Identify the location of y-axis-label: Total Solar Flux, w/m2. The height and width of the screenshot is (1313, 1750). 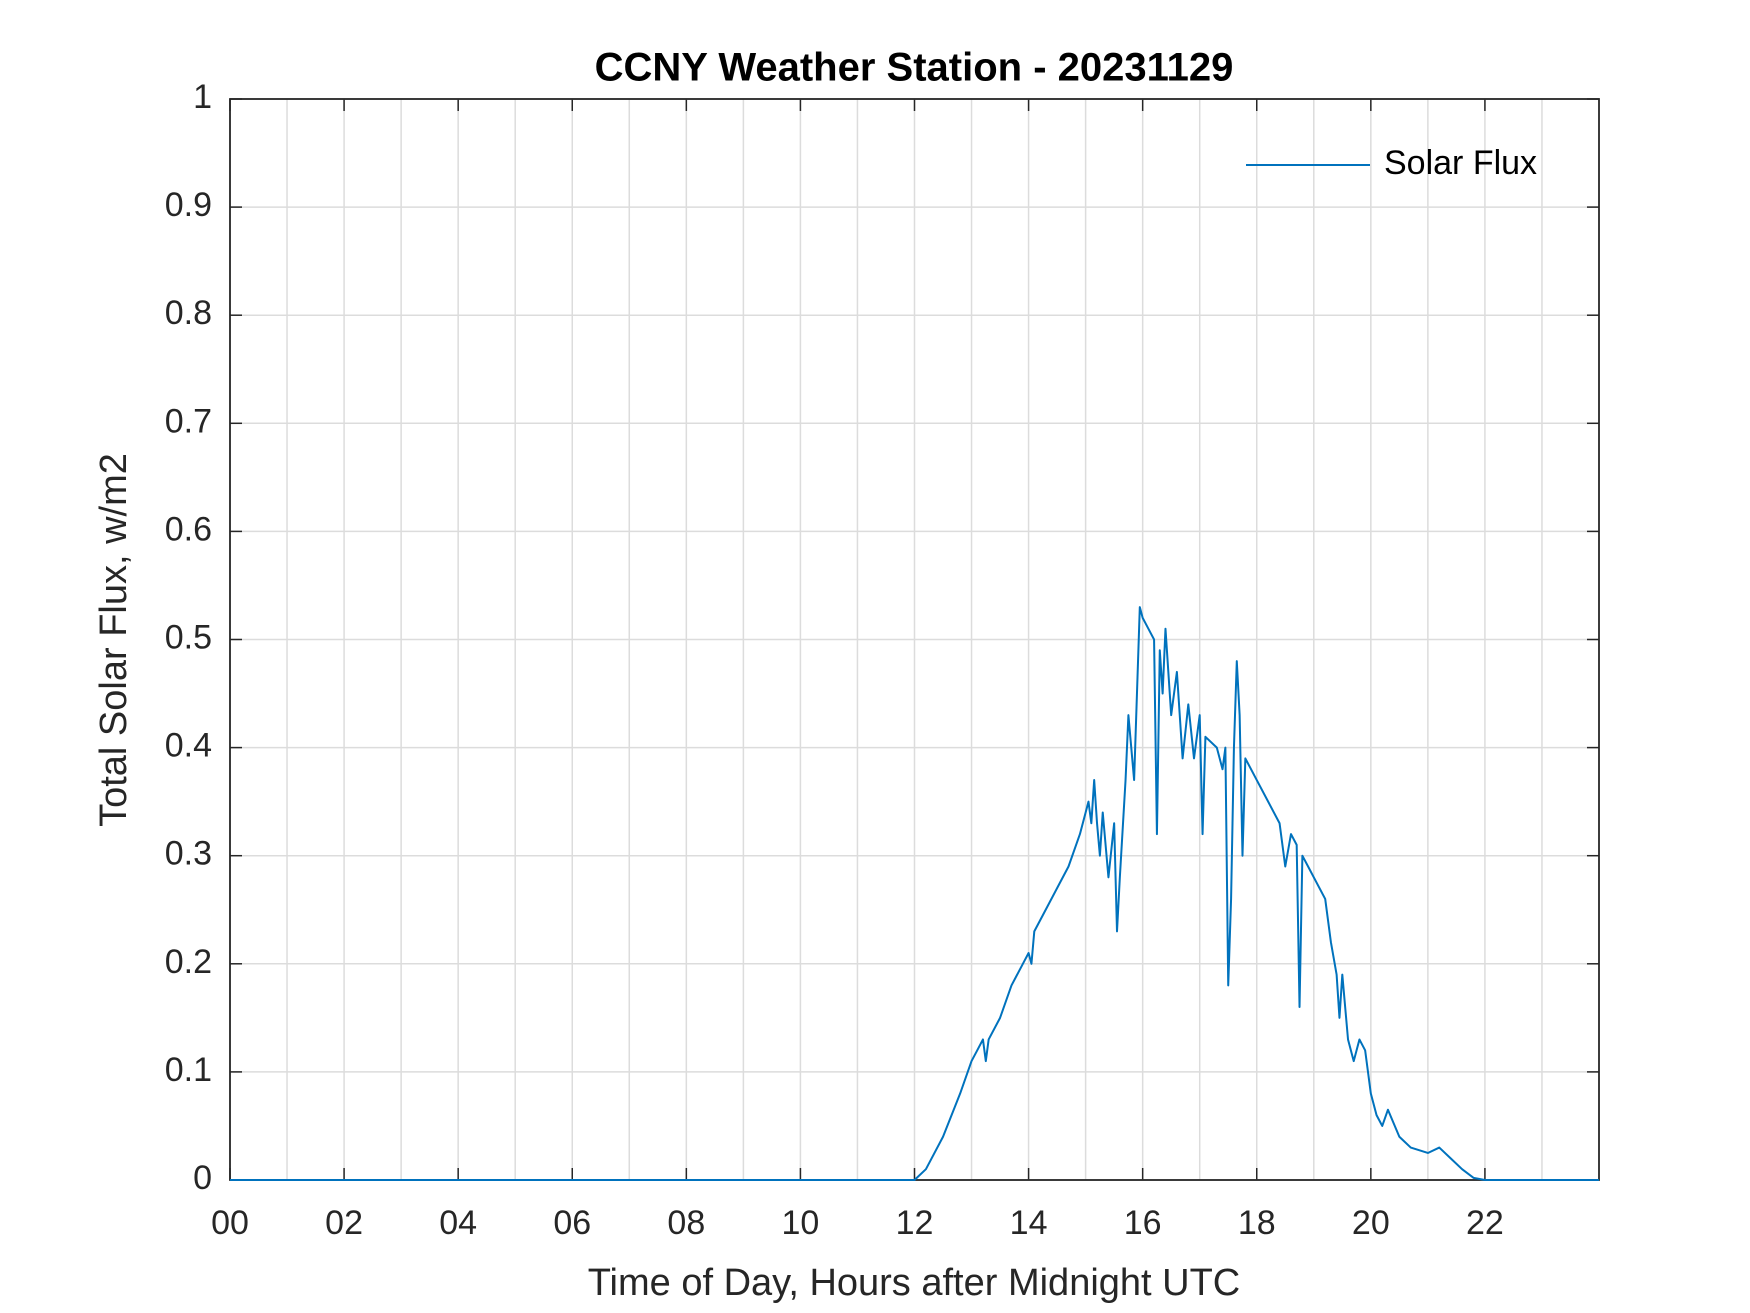
(114, 640).